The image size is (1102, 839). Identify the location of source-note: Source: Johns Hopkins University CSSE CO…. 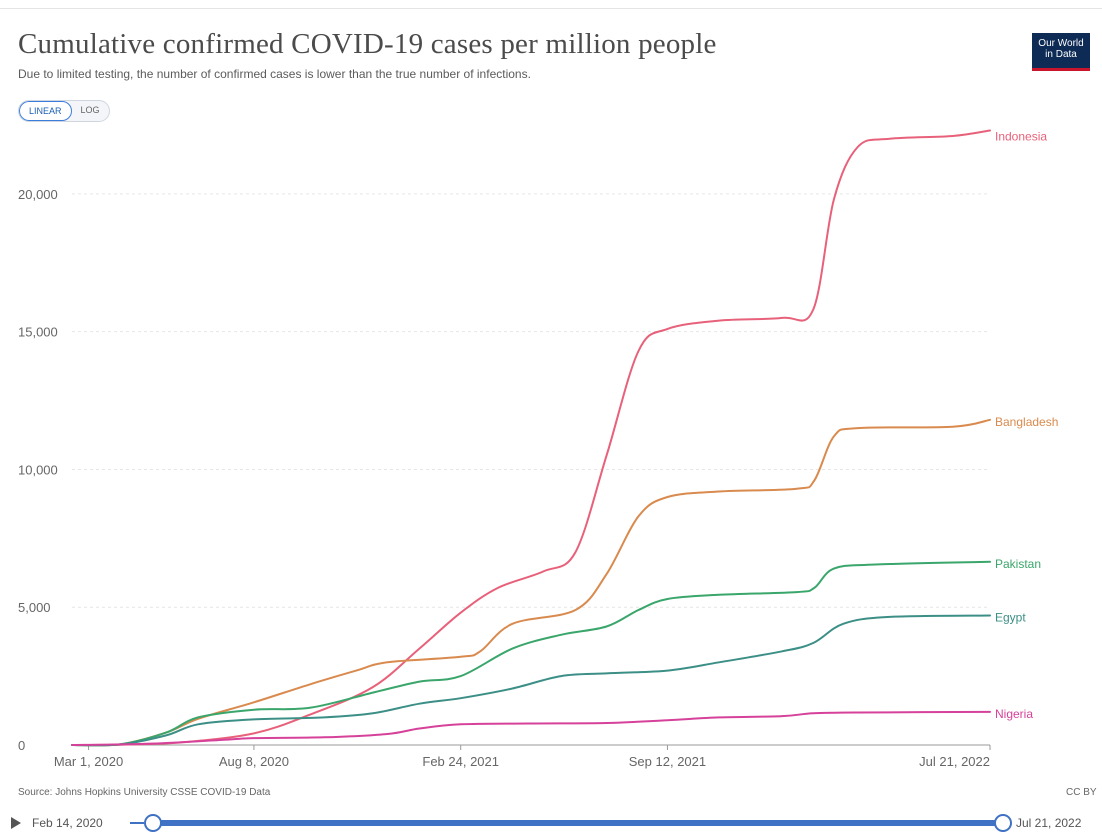
(144, 792).